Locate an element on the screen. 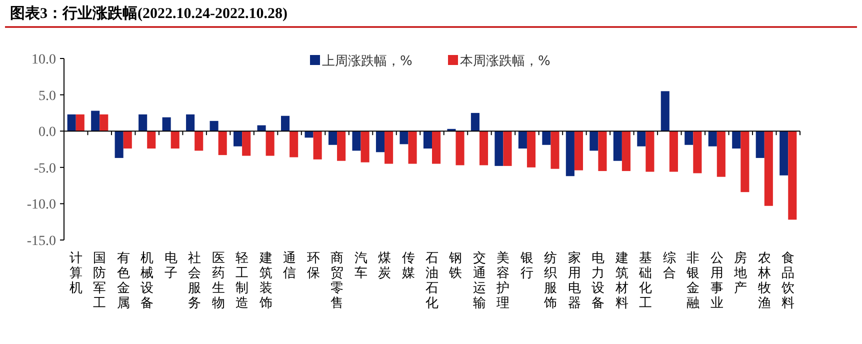 This screenshot has height=344, width=862. y-tick-label: 0.0 is located at coordinates (47, 132).